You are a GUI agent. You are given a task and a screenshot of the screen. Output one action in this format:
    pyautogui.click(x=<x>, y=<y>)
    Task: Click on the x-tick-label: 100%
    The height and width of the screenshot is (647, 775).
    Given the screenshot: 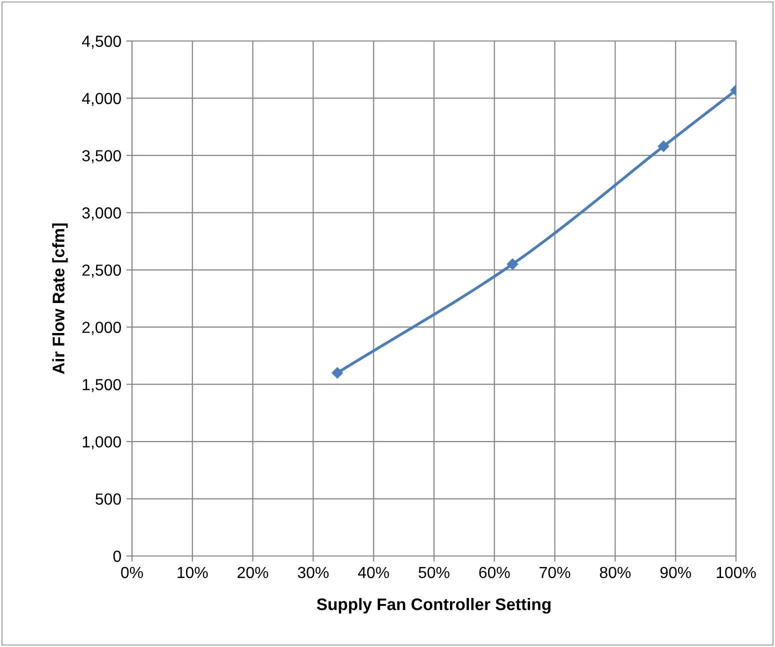 What is the action you would take?
    pyautogui.click(x=736, y=572)
    